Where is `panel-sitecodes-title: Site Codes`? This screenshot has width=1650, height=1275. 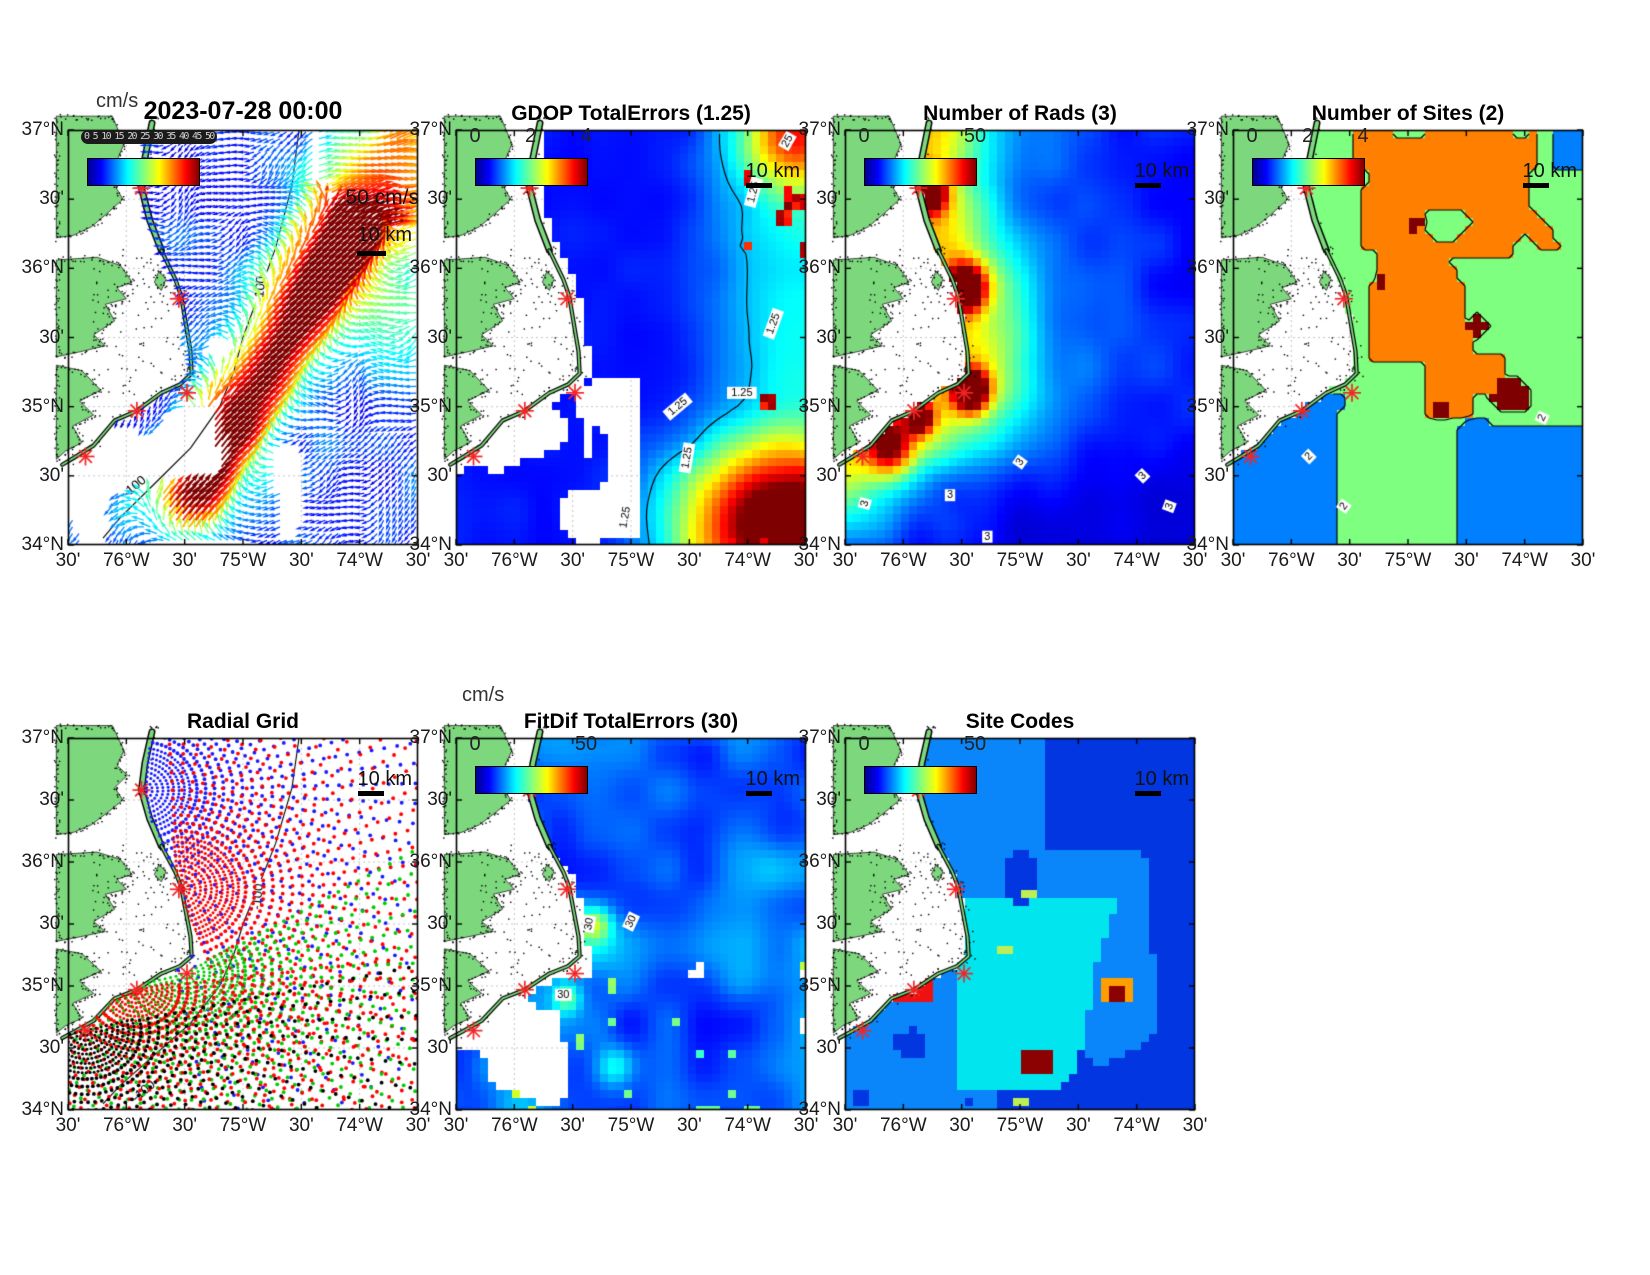 panel-sitecodes-title: Site Codes is located at coordinates (1020, 721).